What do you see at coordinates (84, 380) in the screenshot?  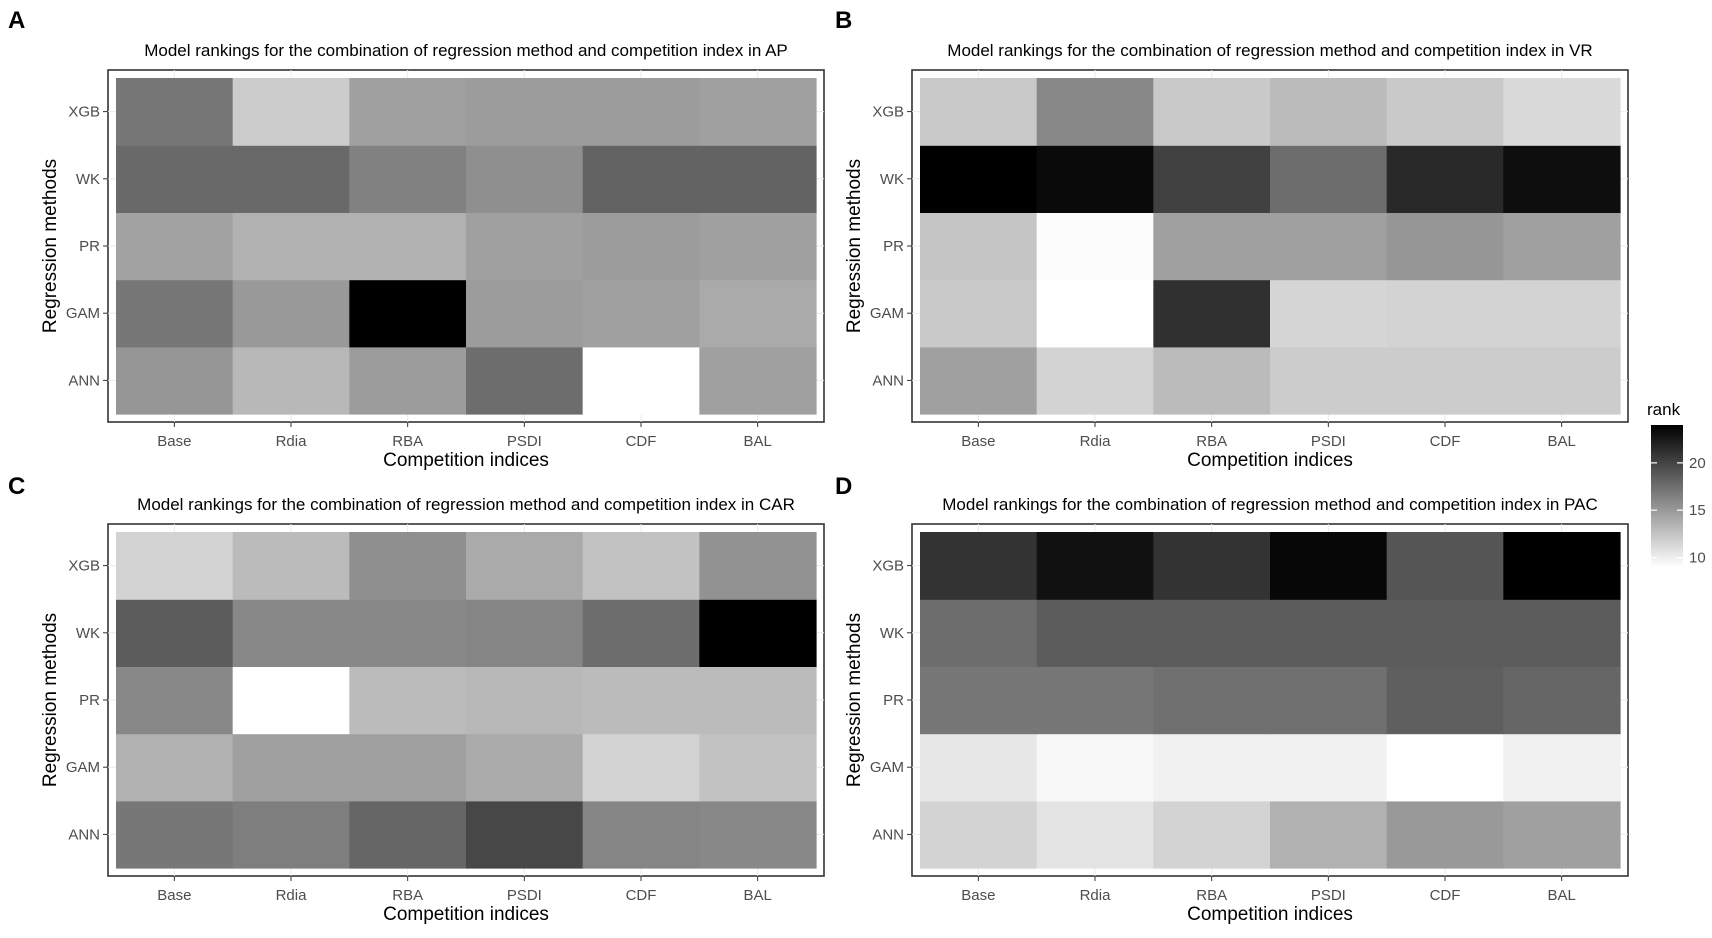 I see `y-tick-label: ANN` at bounding box center [84, 380].